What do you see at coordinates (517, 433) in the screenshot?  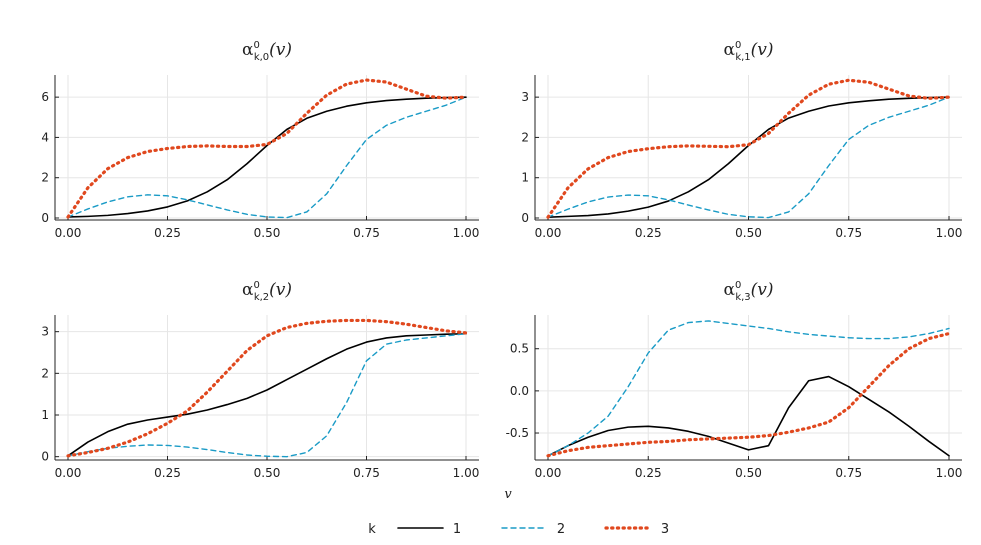 I see `y-tick-label: -0.5` at bounding box center [517, 433].